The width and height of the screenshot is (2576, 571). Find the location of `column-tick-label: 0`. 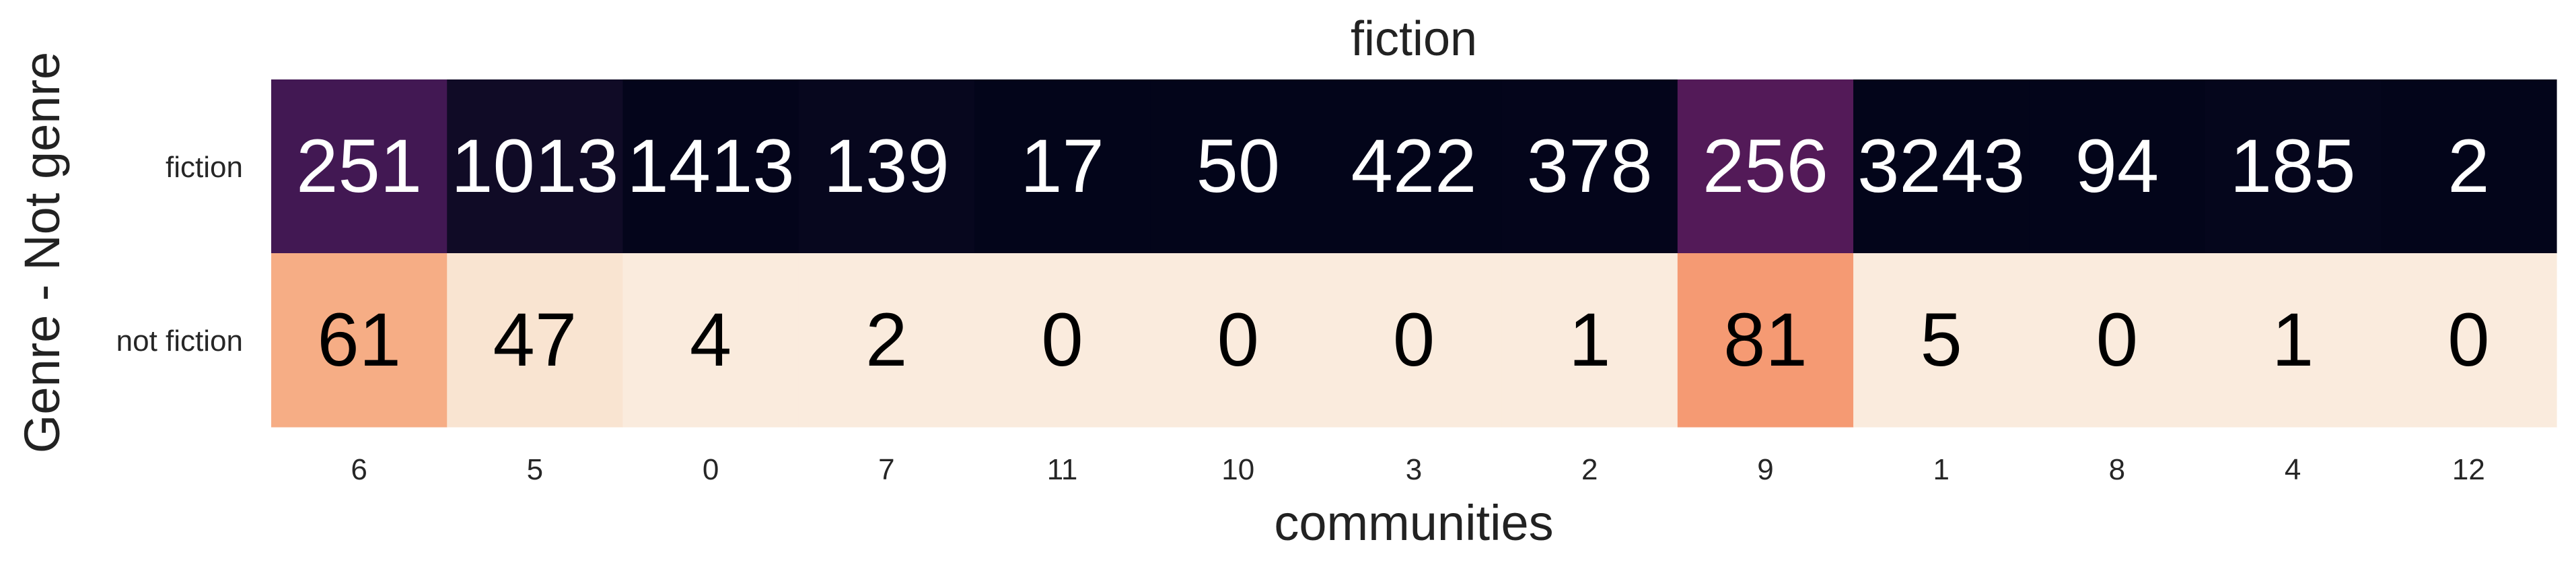

column-tick-label: 0 is located at coordinates (711, 469).